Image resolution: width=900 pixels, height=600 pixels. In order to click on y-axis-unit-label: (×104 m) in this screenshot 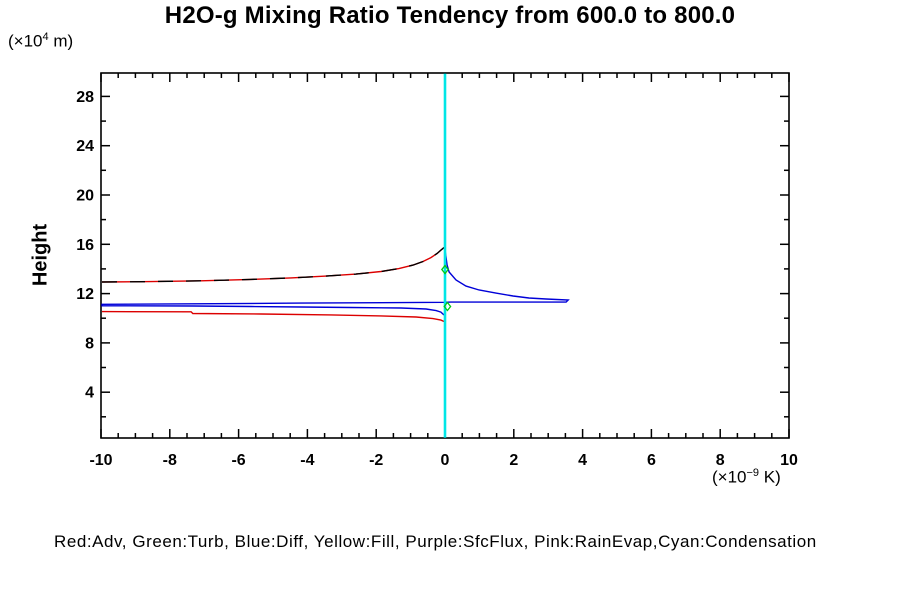, I will do `click(40, 41)`.